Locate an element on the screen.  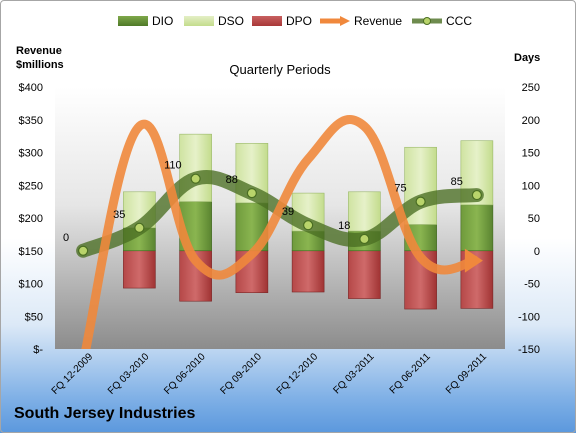
left-tick-label: $350 is located at coordinates (31, 121).